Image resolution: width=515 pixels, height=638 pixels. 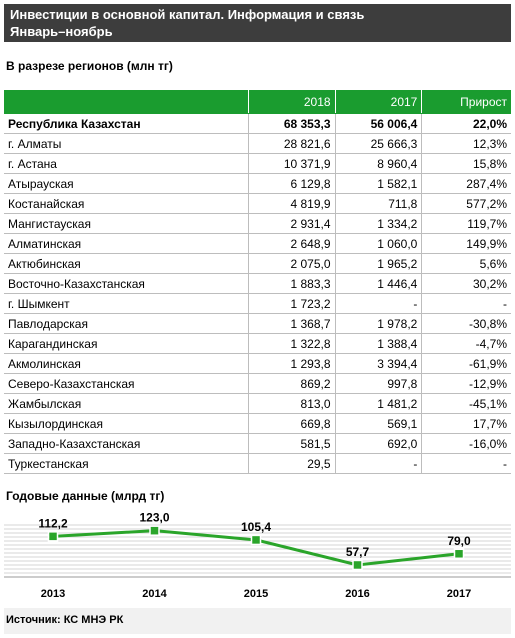 What do you see at coordinates (257, 163) in the screenshot?
I see `table-row: г. Астана 10 371,9 8 960,4 15,8%` at bounding box center [257, 163].